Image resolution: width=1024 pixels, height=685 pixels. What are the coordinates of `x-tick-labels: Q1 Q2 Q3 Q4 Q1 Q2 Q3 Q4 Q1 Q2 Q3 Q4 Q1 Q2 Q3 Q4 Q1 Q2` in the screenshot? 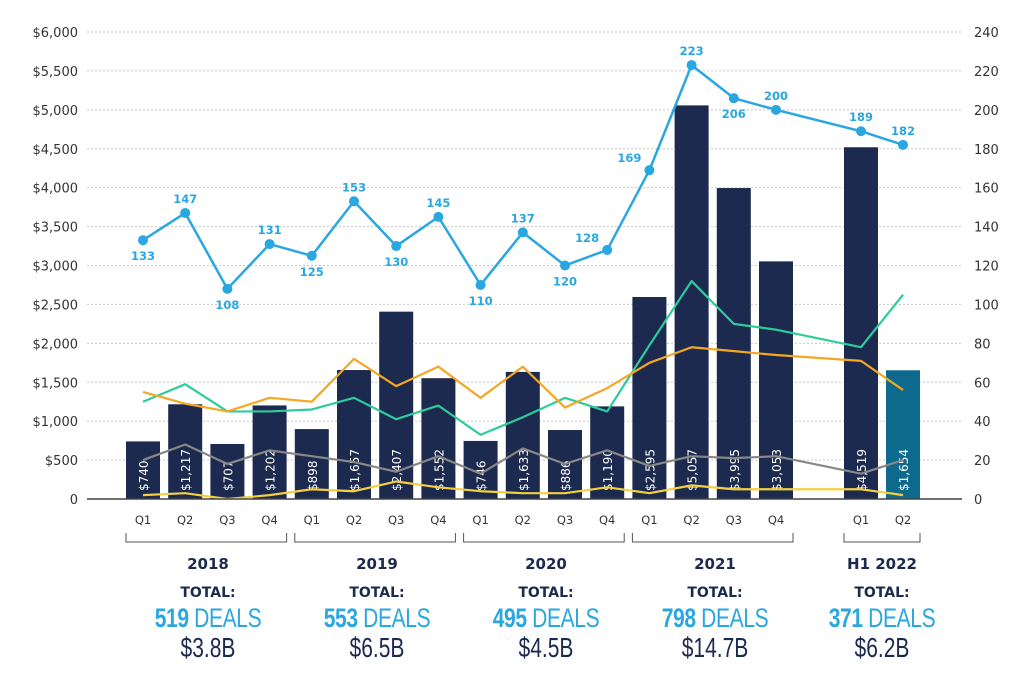 It's located at (523, 520).